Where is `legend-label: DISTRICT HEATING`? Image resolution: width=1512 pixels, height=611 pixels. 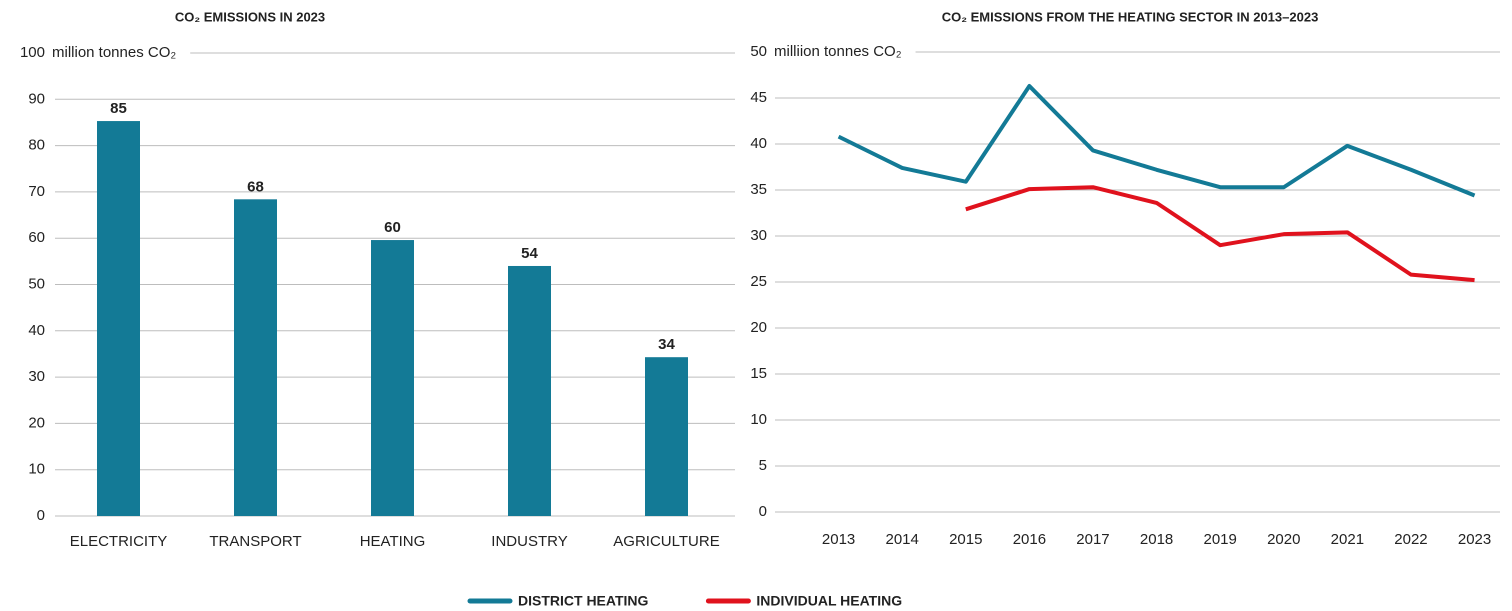
legend-label: DISTRICT HEATING is located at coordinates (583, 601).